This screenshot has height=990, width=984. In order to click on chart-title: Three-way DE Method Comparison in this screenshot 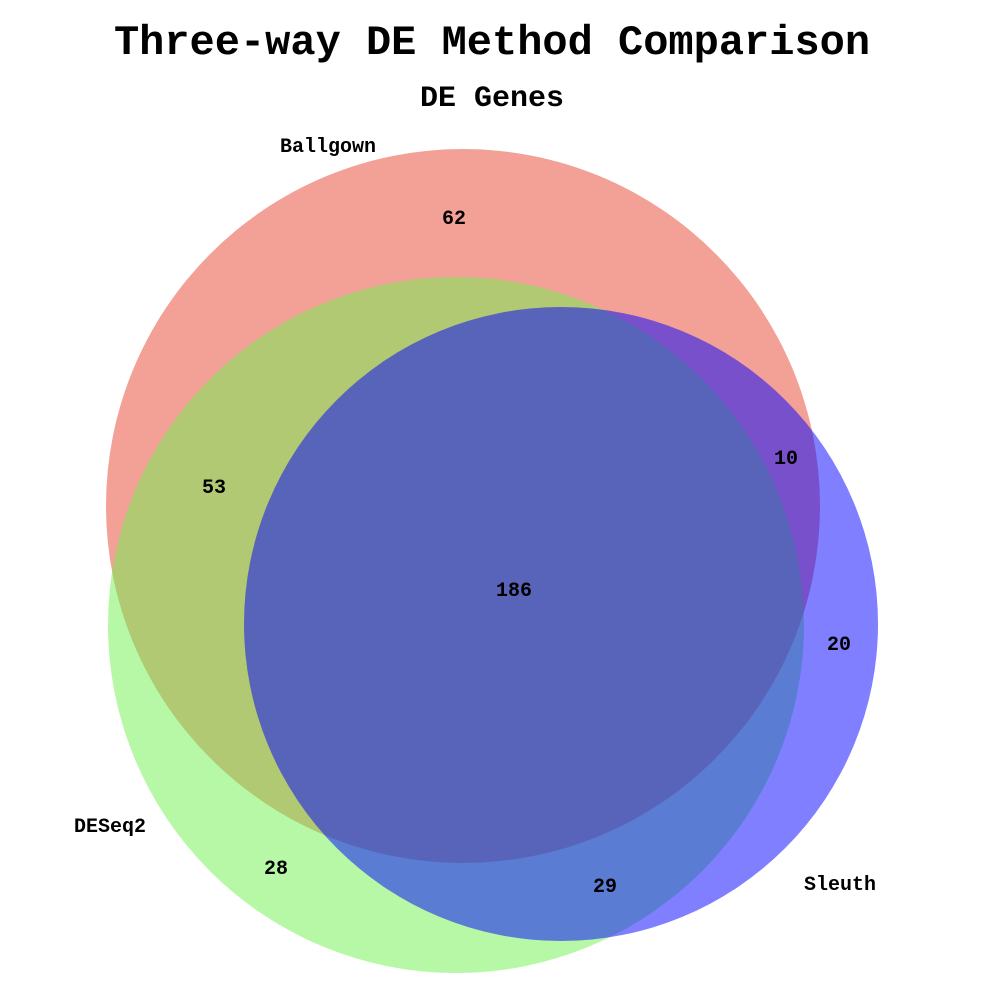, I will do `click(492, 43)`.